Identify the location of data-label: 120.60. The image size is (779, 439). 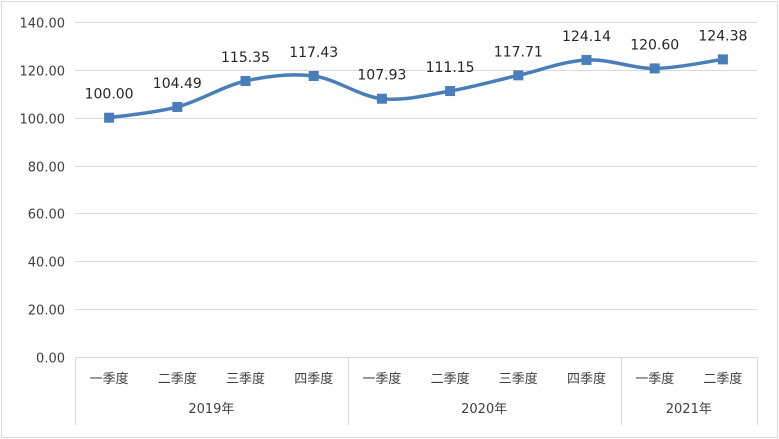
(654, 45).